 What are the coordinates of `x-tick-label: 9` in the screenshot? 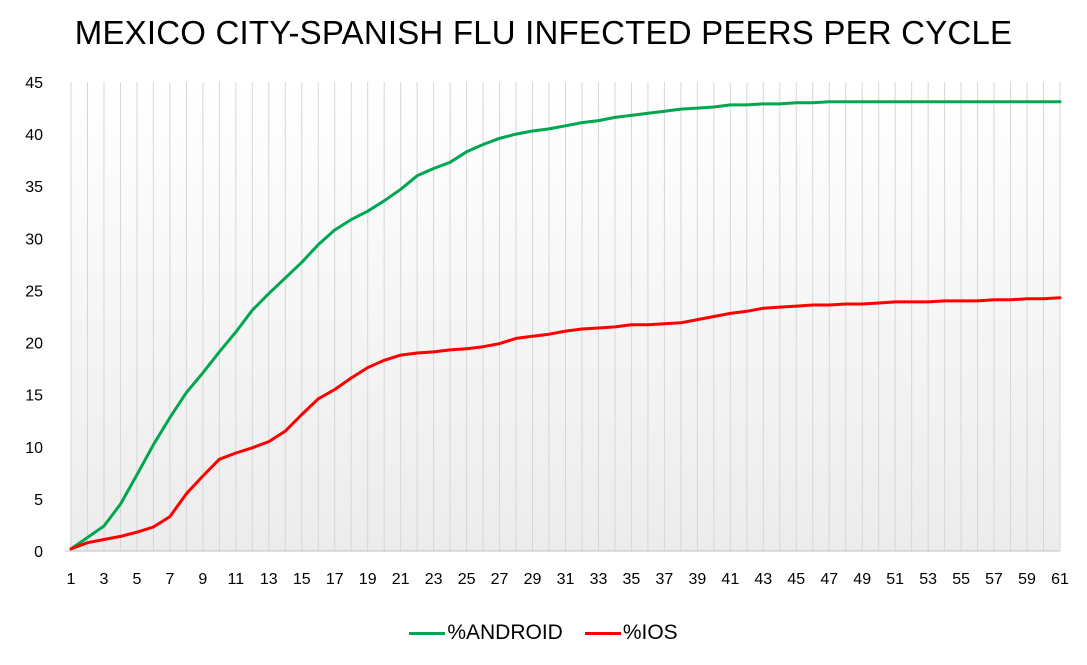 It's located at (202, 579).